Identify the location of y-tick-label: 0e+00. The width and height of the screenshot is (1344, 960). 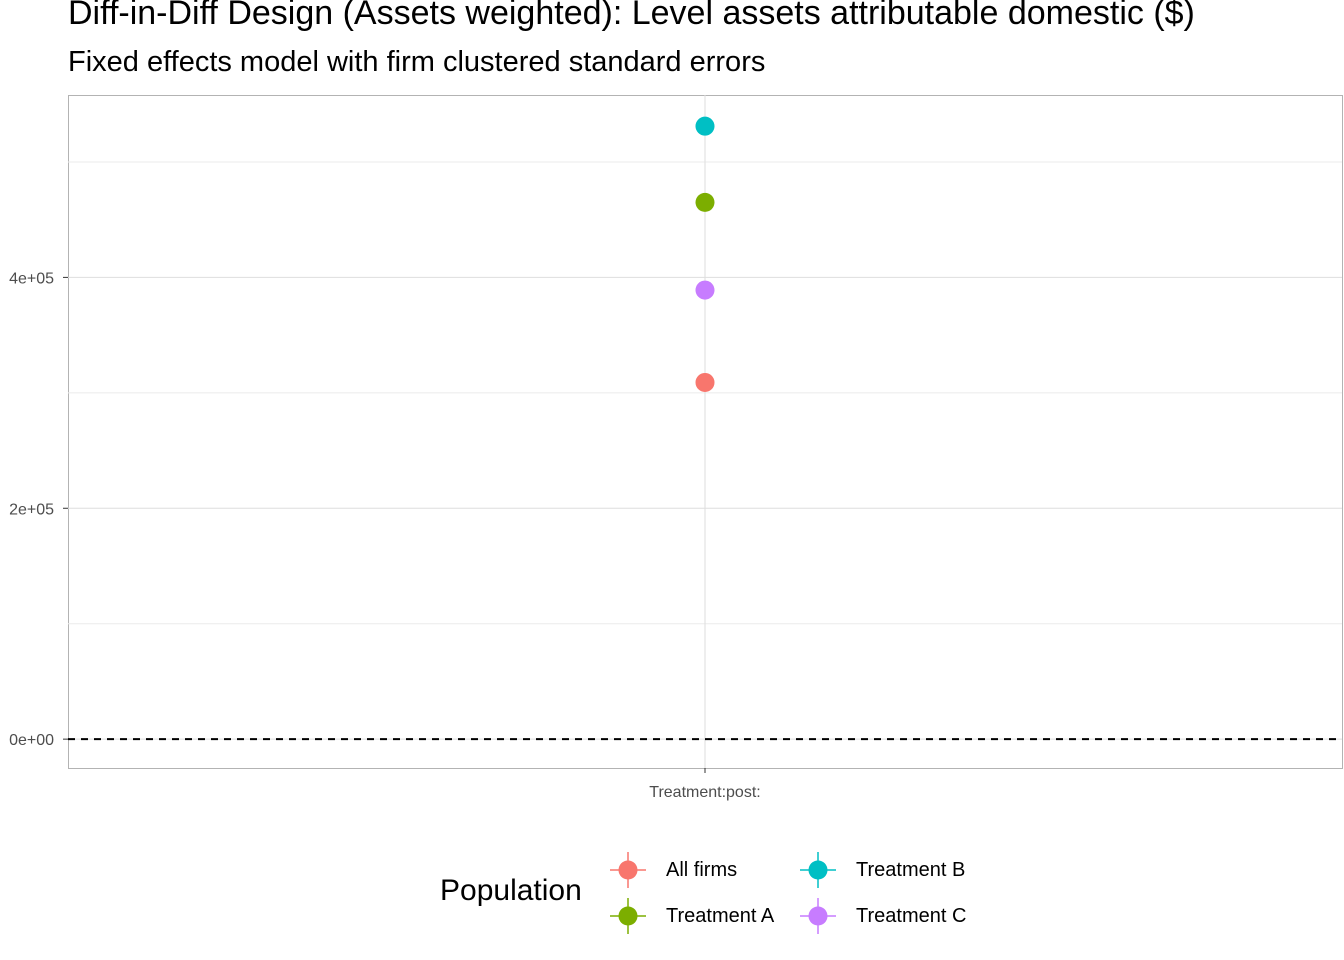
(31, 740).